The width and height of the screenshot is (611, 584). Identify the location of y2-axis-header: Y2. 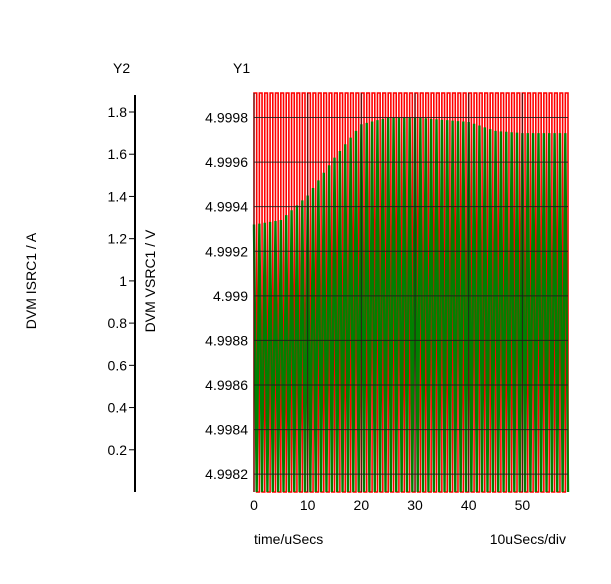
(121, 68).